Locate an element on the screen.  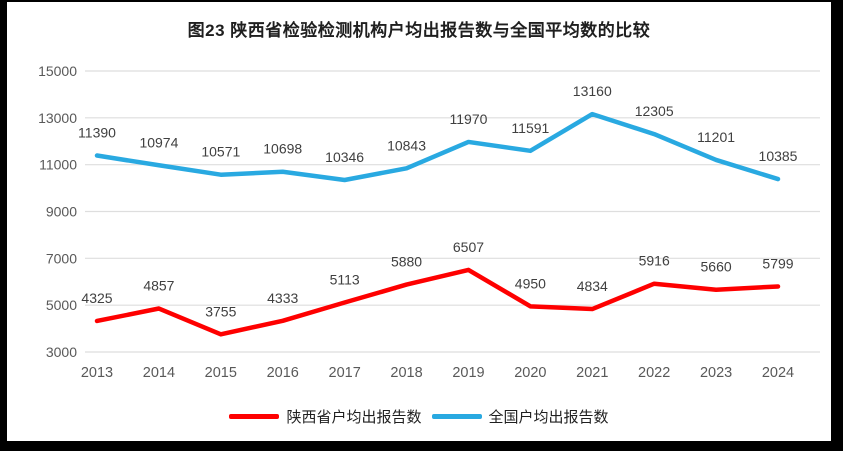
data-point-label: 11970 is located at coordinates (469, 119).